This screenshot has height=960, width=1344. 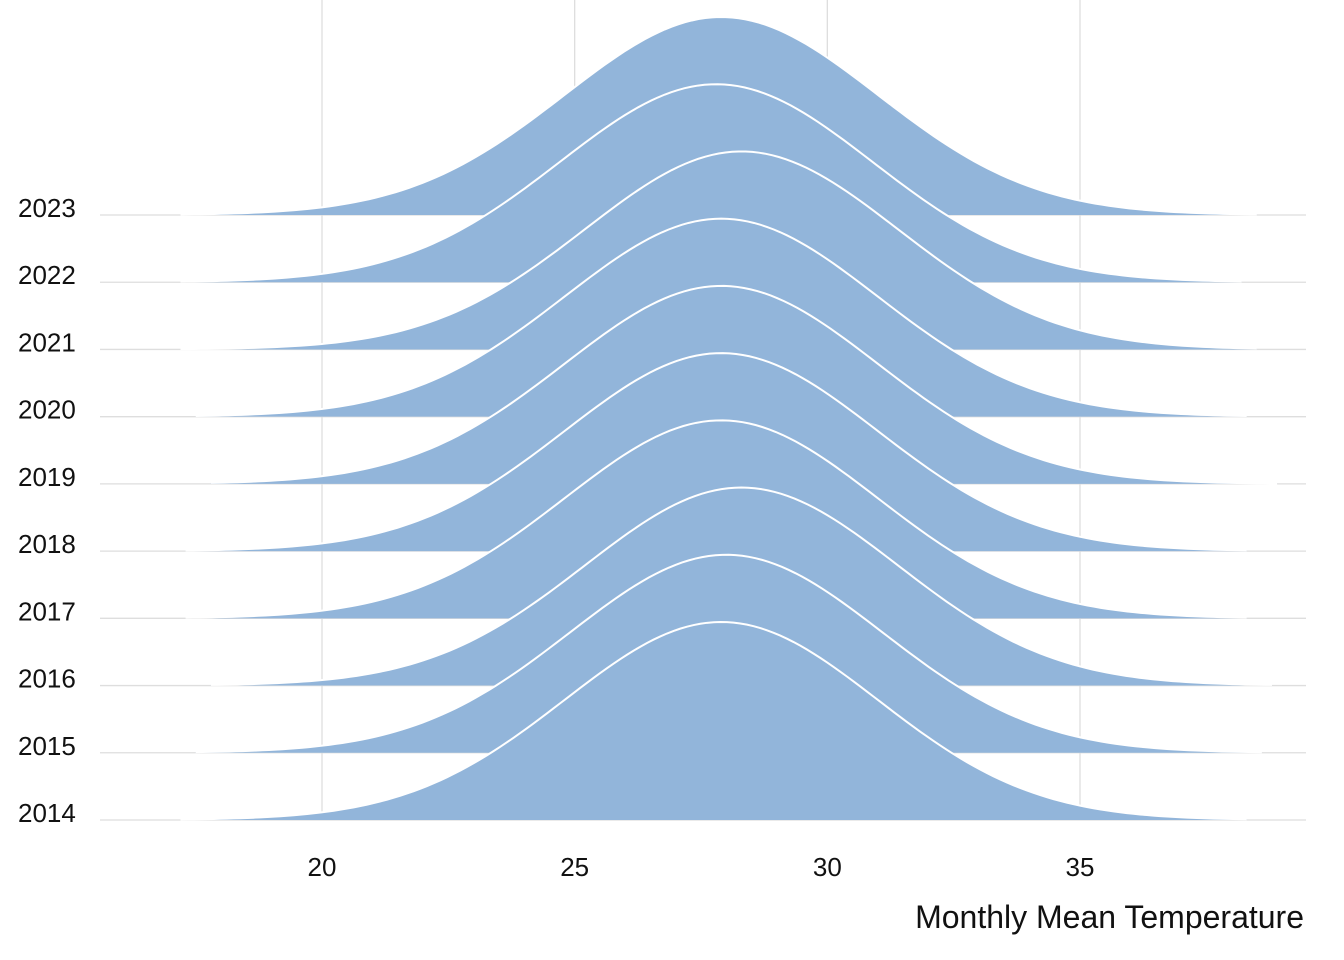 I want to click on year-label-2017: 2017, so click(x=47, y=611).